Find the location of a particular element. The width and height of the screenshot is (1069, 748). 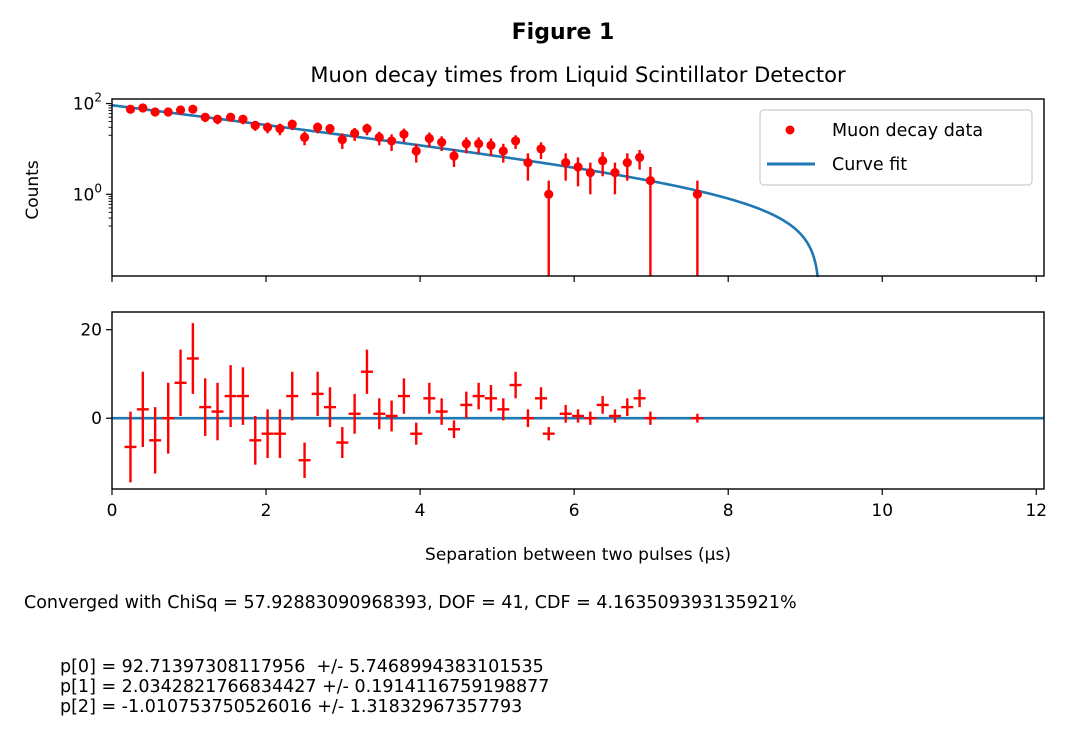

legend-label-fit: Curve fit is located at coordinates (869, 165).